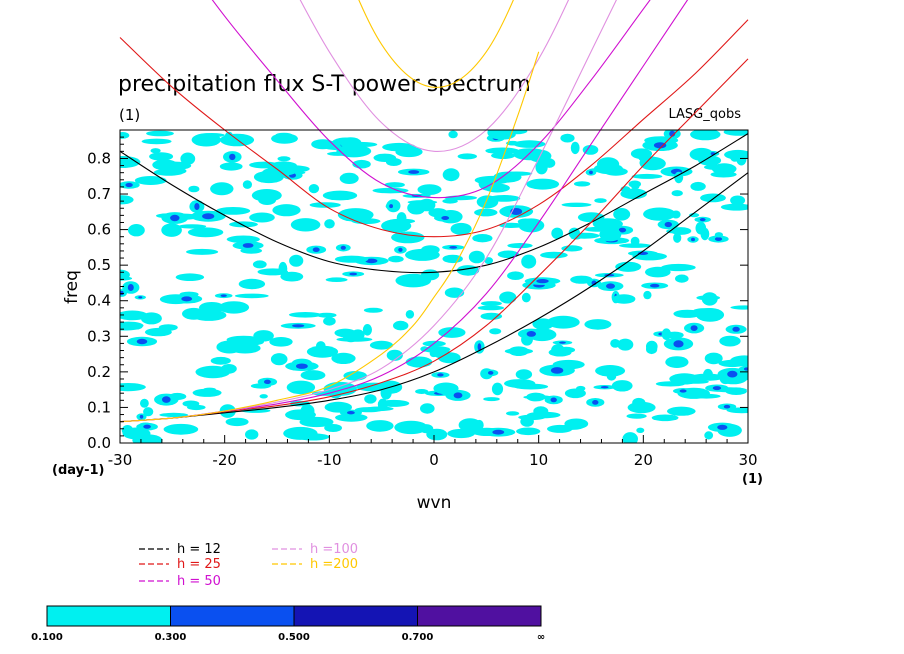 This screenshot has height=654, width=904. What do you see at coordinates (72, 287) in the screenshot?
I see `y-axis-label: freq` at bounding box center [72, 287].